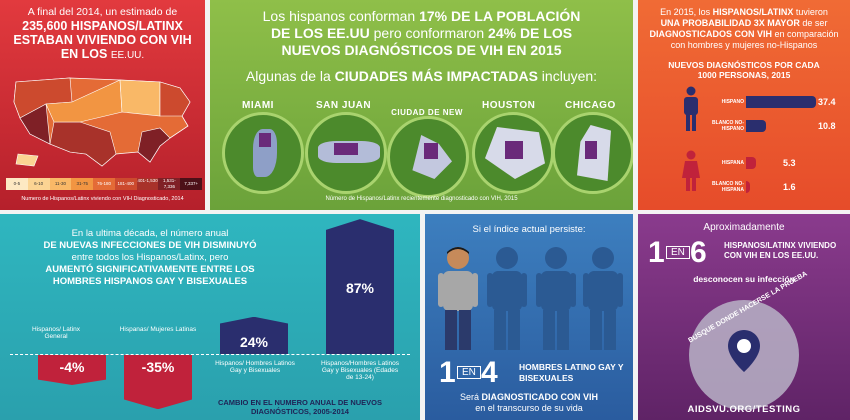 This screenshot has width=850, height=420. What do you see at coordinates (38, 184) in the screenshot?
I see `legend-swatch-1: 6-10` at bounding box center [38, 184].